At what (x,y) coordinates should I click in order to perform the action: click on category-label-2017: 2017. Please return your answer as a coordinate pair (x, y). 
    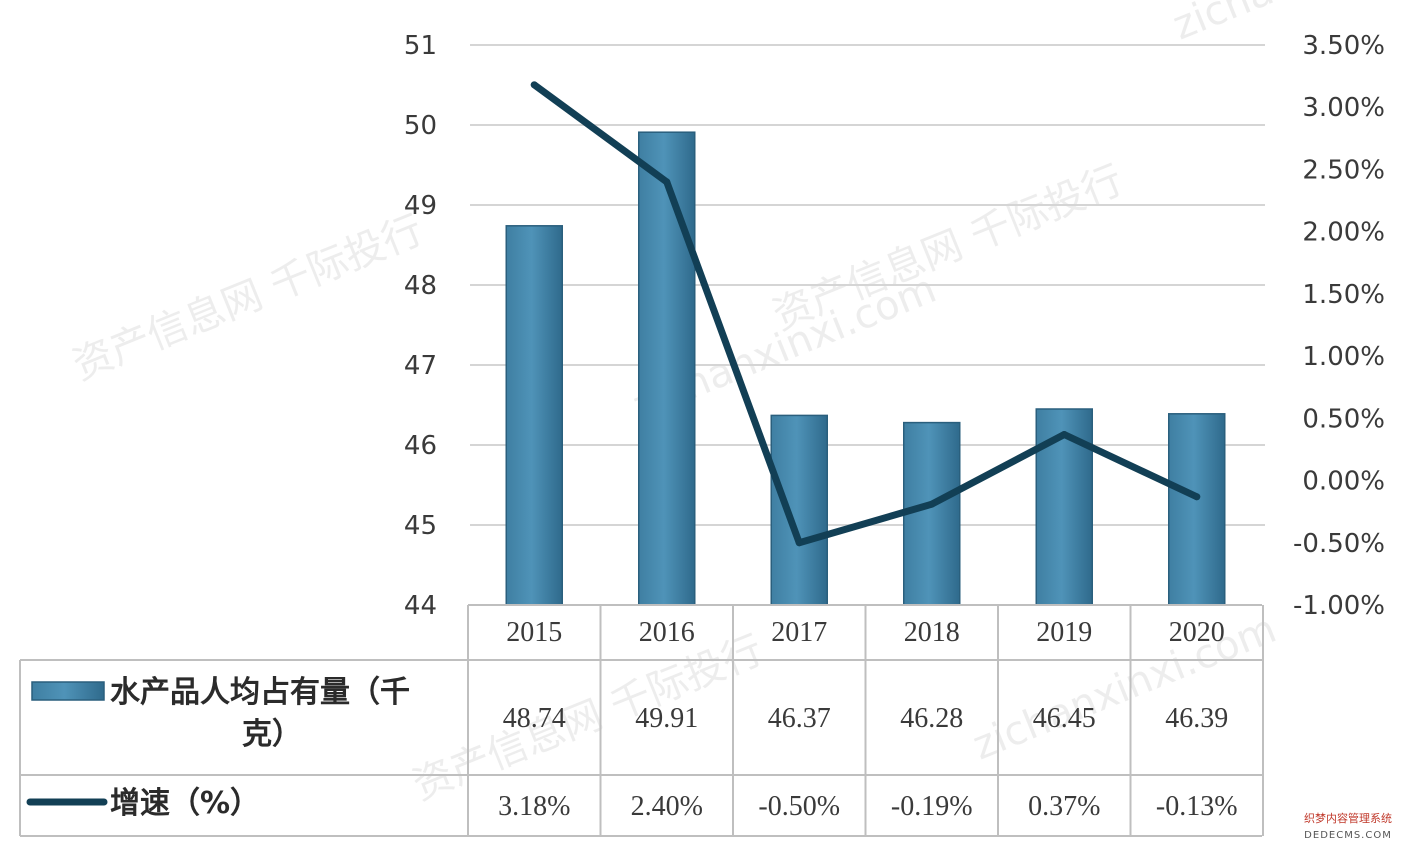
    Looking at the image, I should click on (799, 632).